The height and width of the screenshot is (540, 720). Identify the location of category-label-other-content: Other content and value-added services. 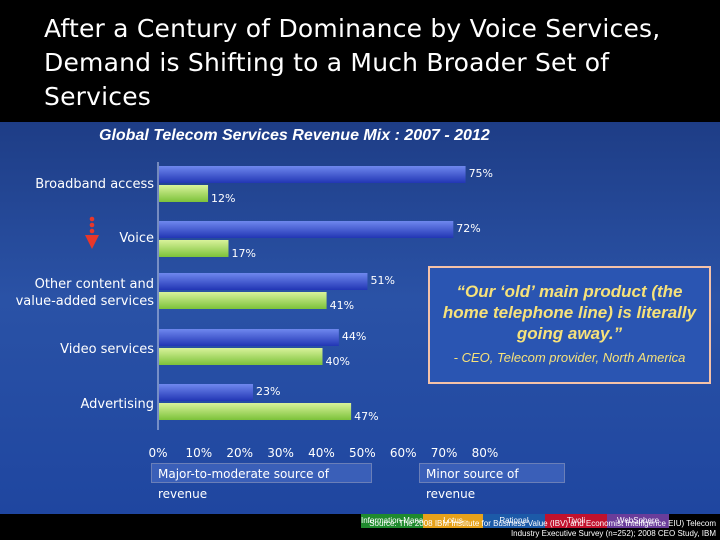
(84, 293).